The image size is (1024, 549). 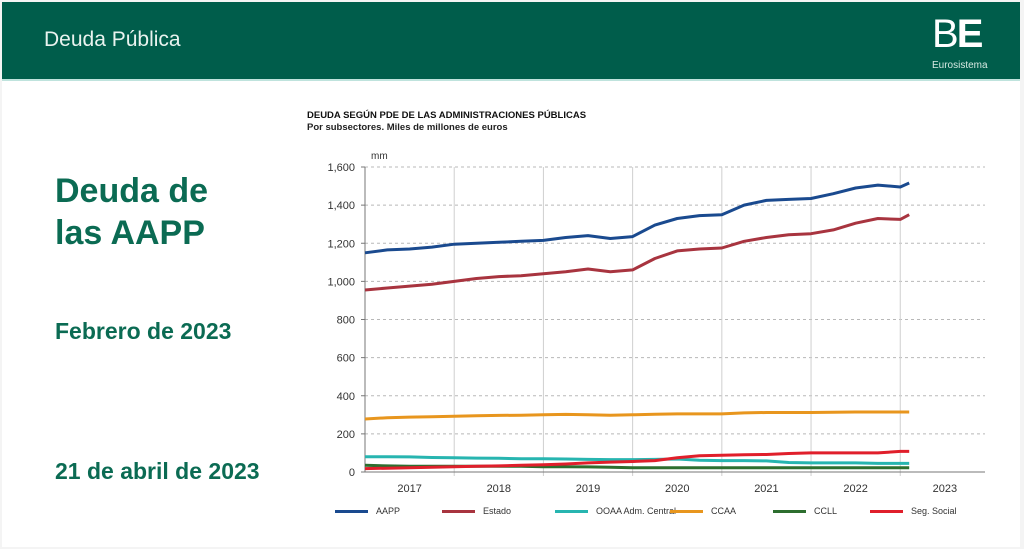 What do you see at coordinates (341, 206) in the screenshot?
I see `y-tick-label: 1,400` at bounding box center [341, 206].